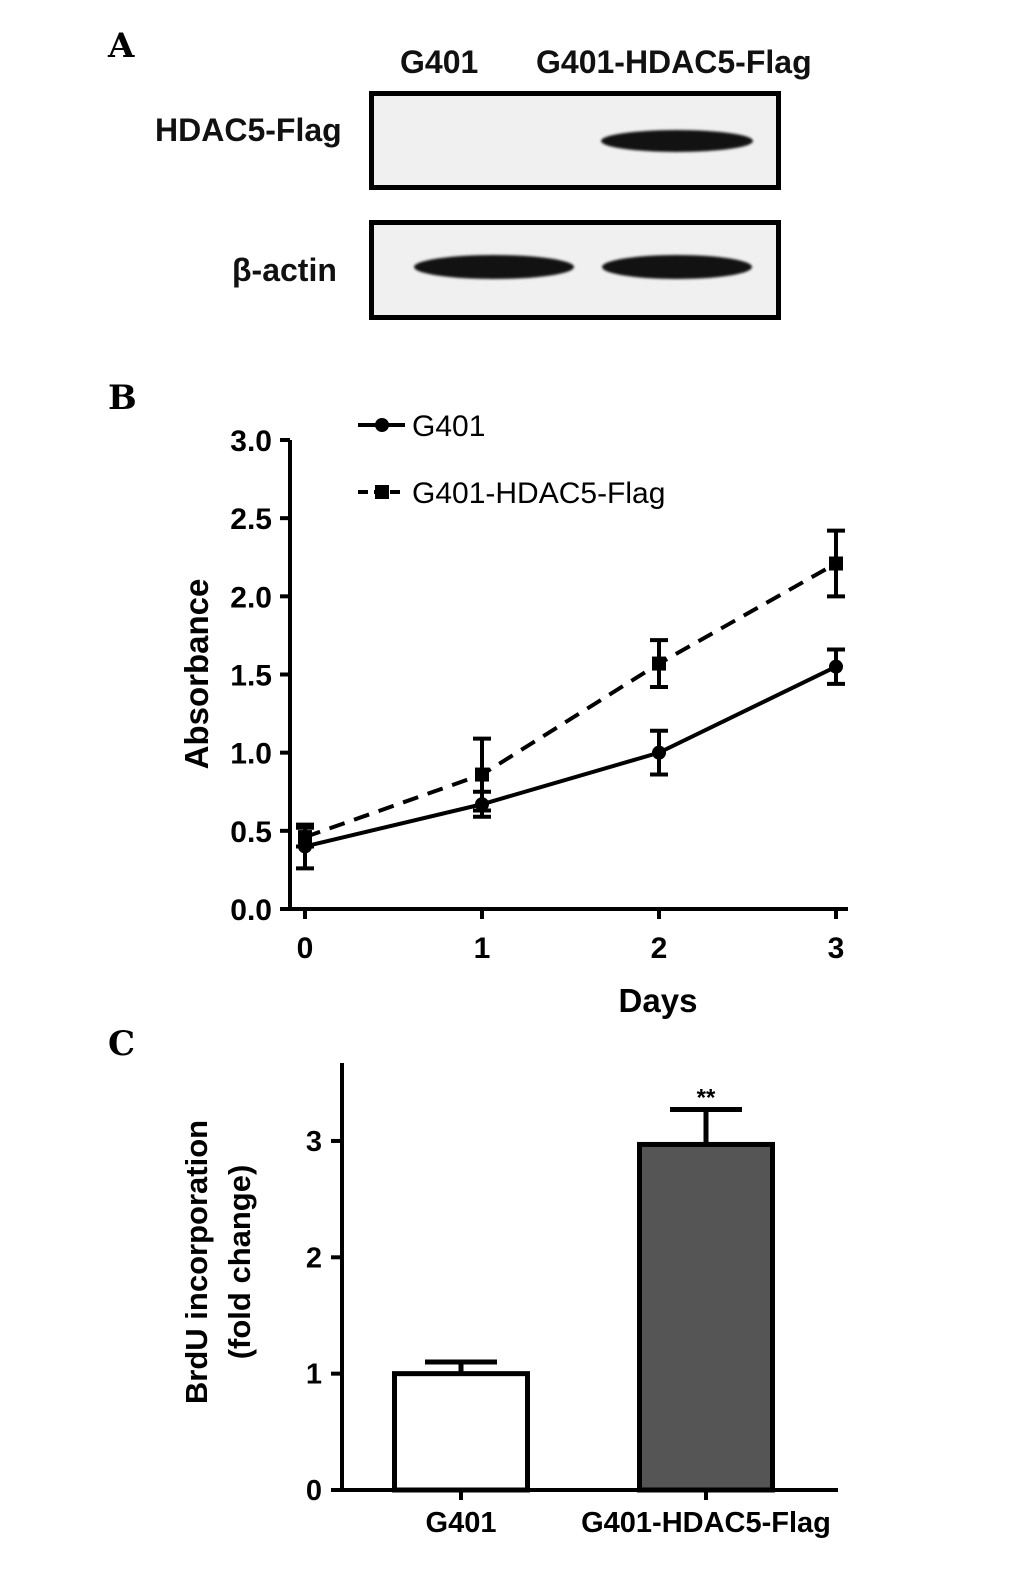 The width and height of the screenshot is (1033, 1586). What do you see at coordinates (248, 130) in the screenshot?
I see `blot-row-label-hdac5-flag: HDAC5-Flag` at bounding box center [248, 130].